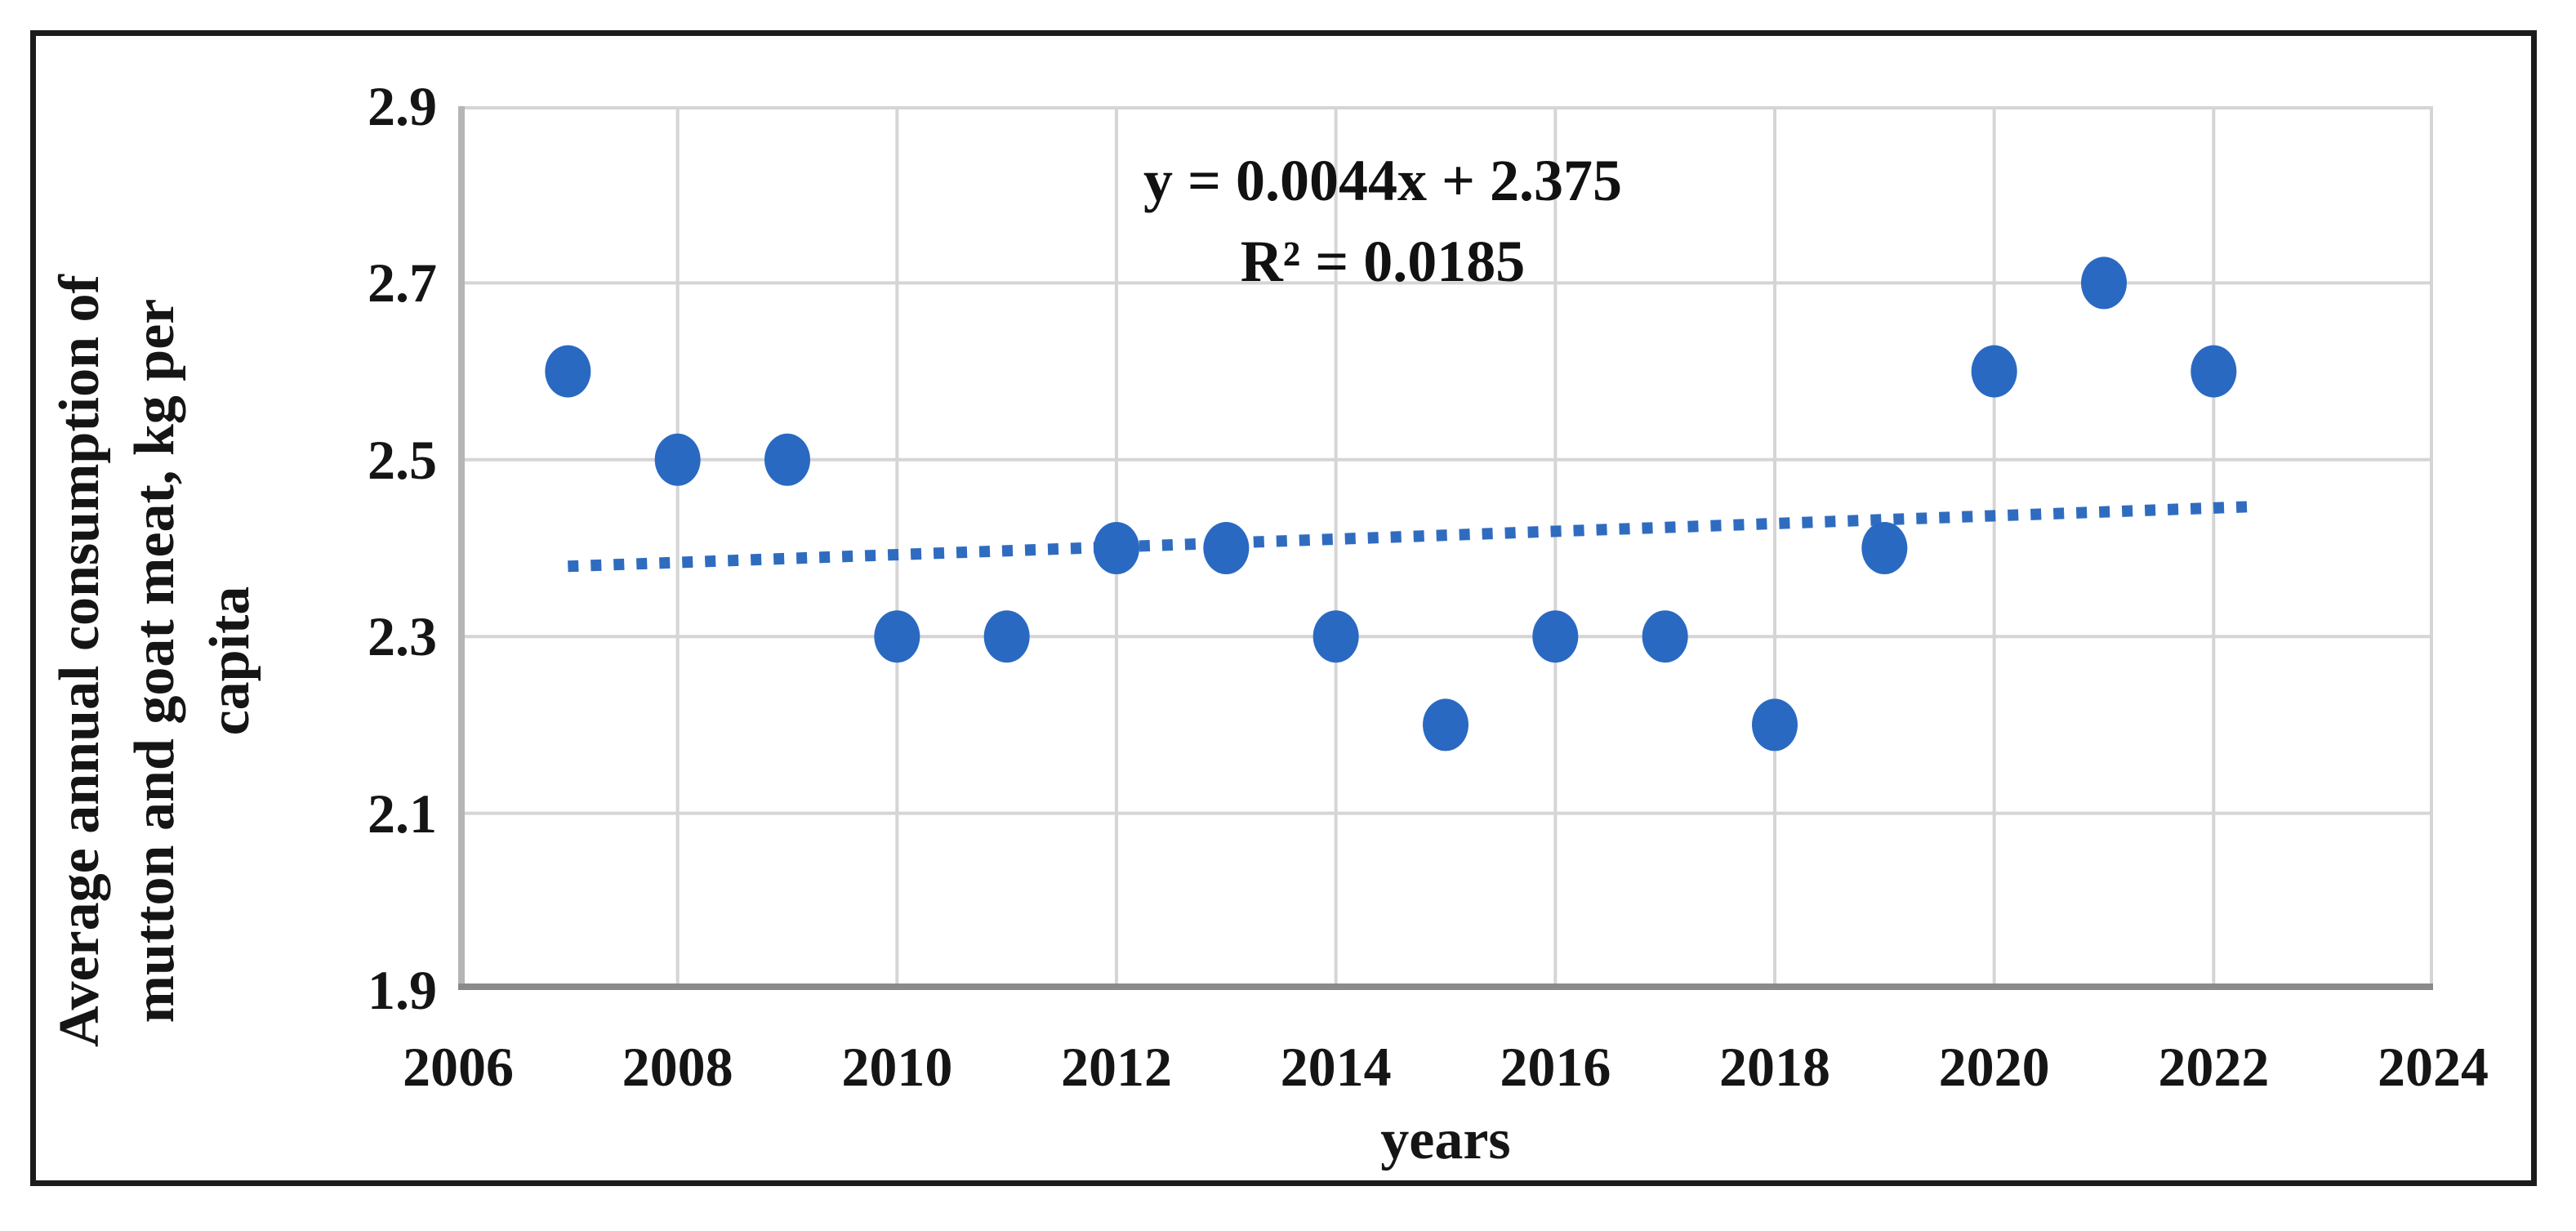 The height and width of the screenshot is (1231, 2576). I want to click on x-tick-label: 2016, so click(1555, 1067).